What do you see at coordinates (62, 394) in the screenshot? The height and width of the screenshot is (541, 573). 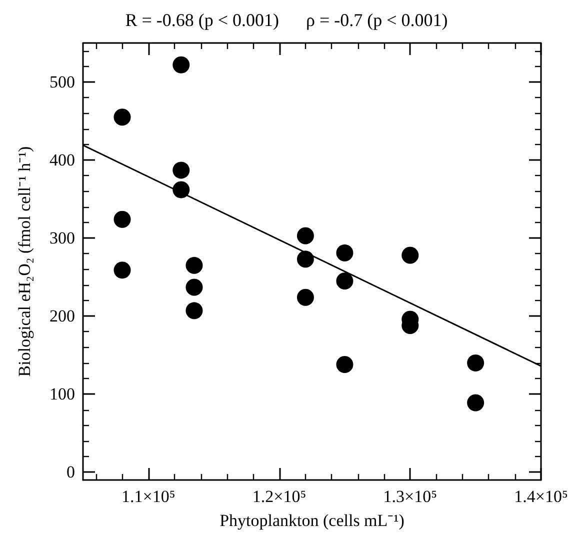 I see `y-tick-label: 100` at bounding box center [62, 394].